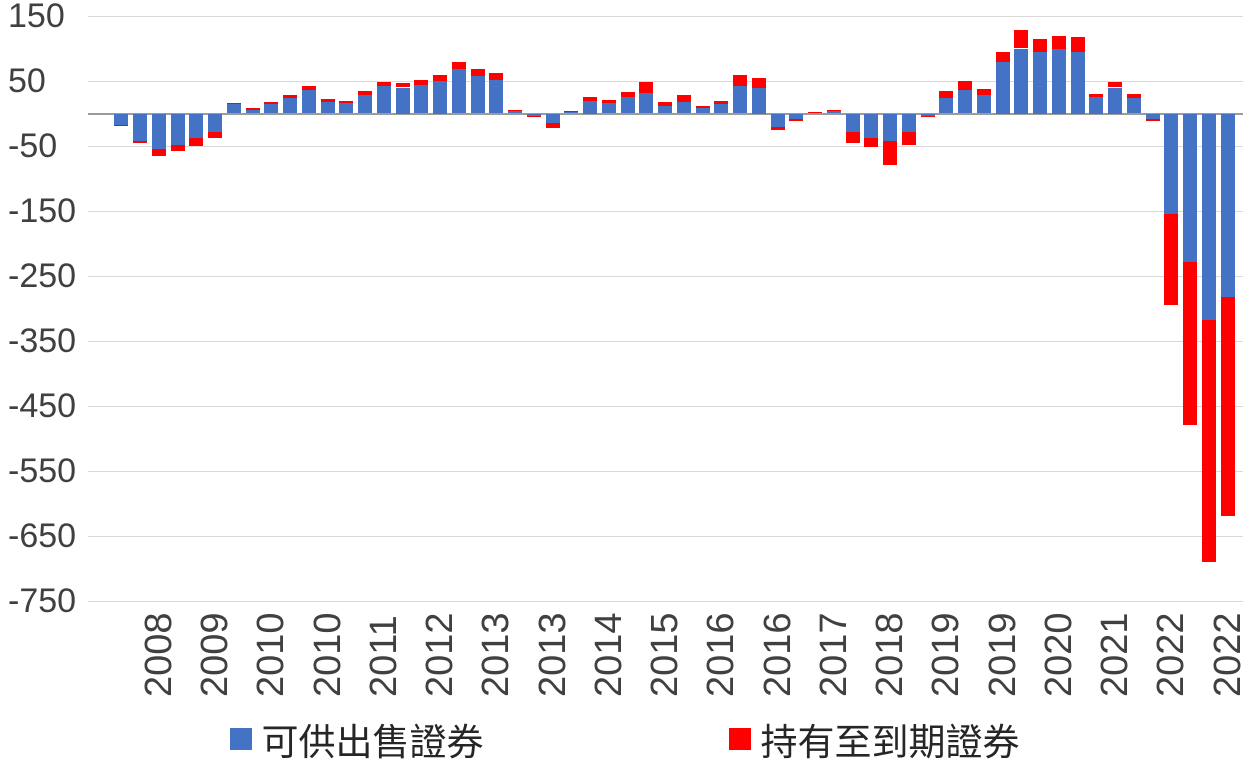 Image resolution: width=1249 pixels, height=774 pixels. Describe the element at coordinates (215, 654) in the screenshot. I see `x-axis-label: 2009` at that location.